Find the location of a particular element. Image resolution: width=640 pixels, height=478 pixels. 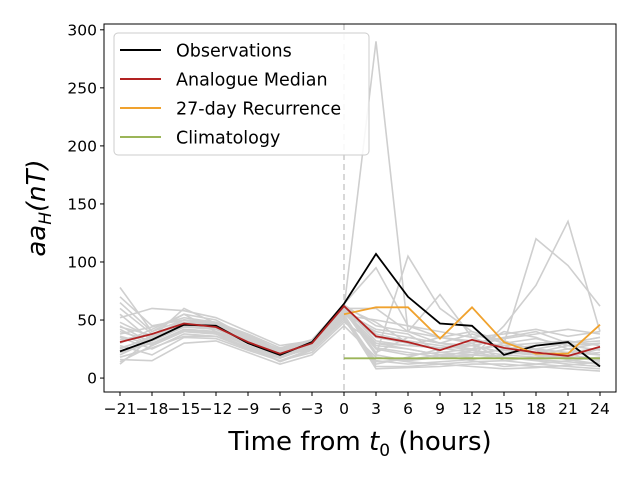

x-tick-label: −9 is located at coordinates (248, 409).